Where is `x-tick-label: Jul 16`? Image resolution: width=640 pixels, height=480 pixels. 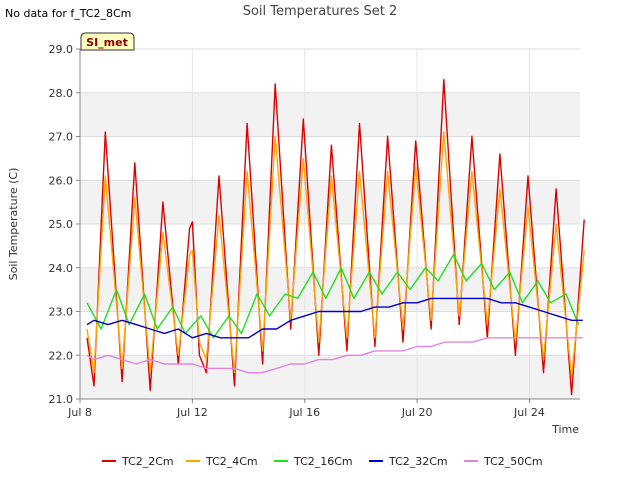 x-tick-label: Jul 16 is located at coordinates (304, 412).